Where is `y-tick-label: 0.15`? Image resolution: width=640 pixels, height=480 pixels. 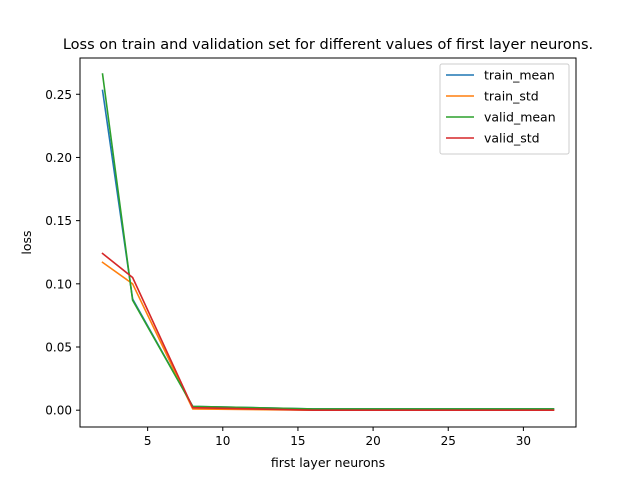
y-tick-label: 0.15 is located at coordinates (58, 221).